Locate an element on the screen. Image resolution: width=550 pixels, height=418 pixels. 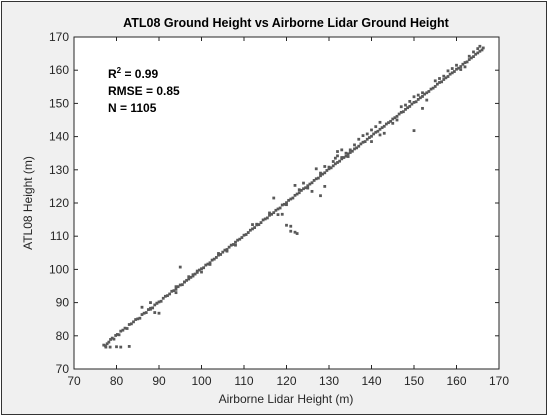
x-tick-label: 110 is located at coordinates (243, 381).